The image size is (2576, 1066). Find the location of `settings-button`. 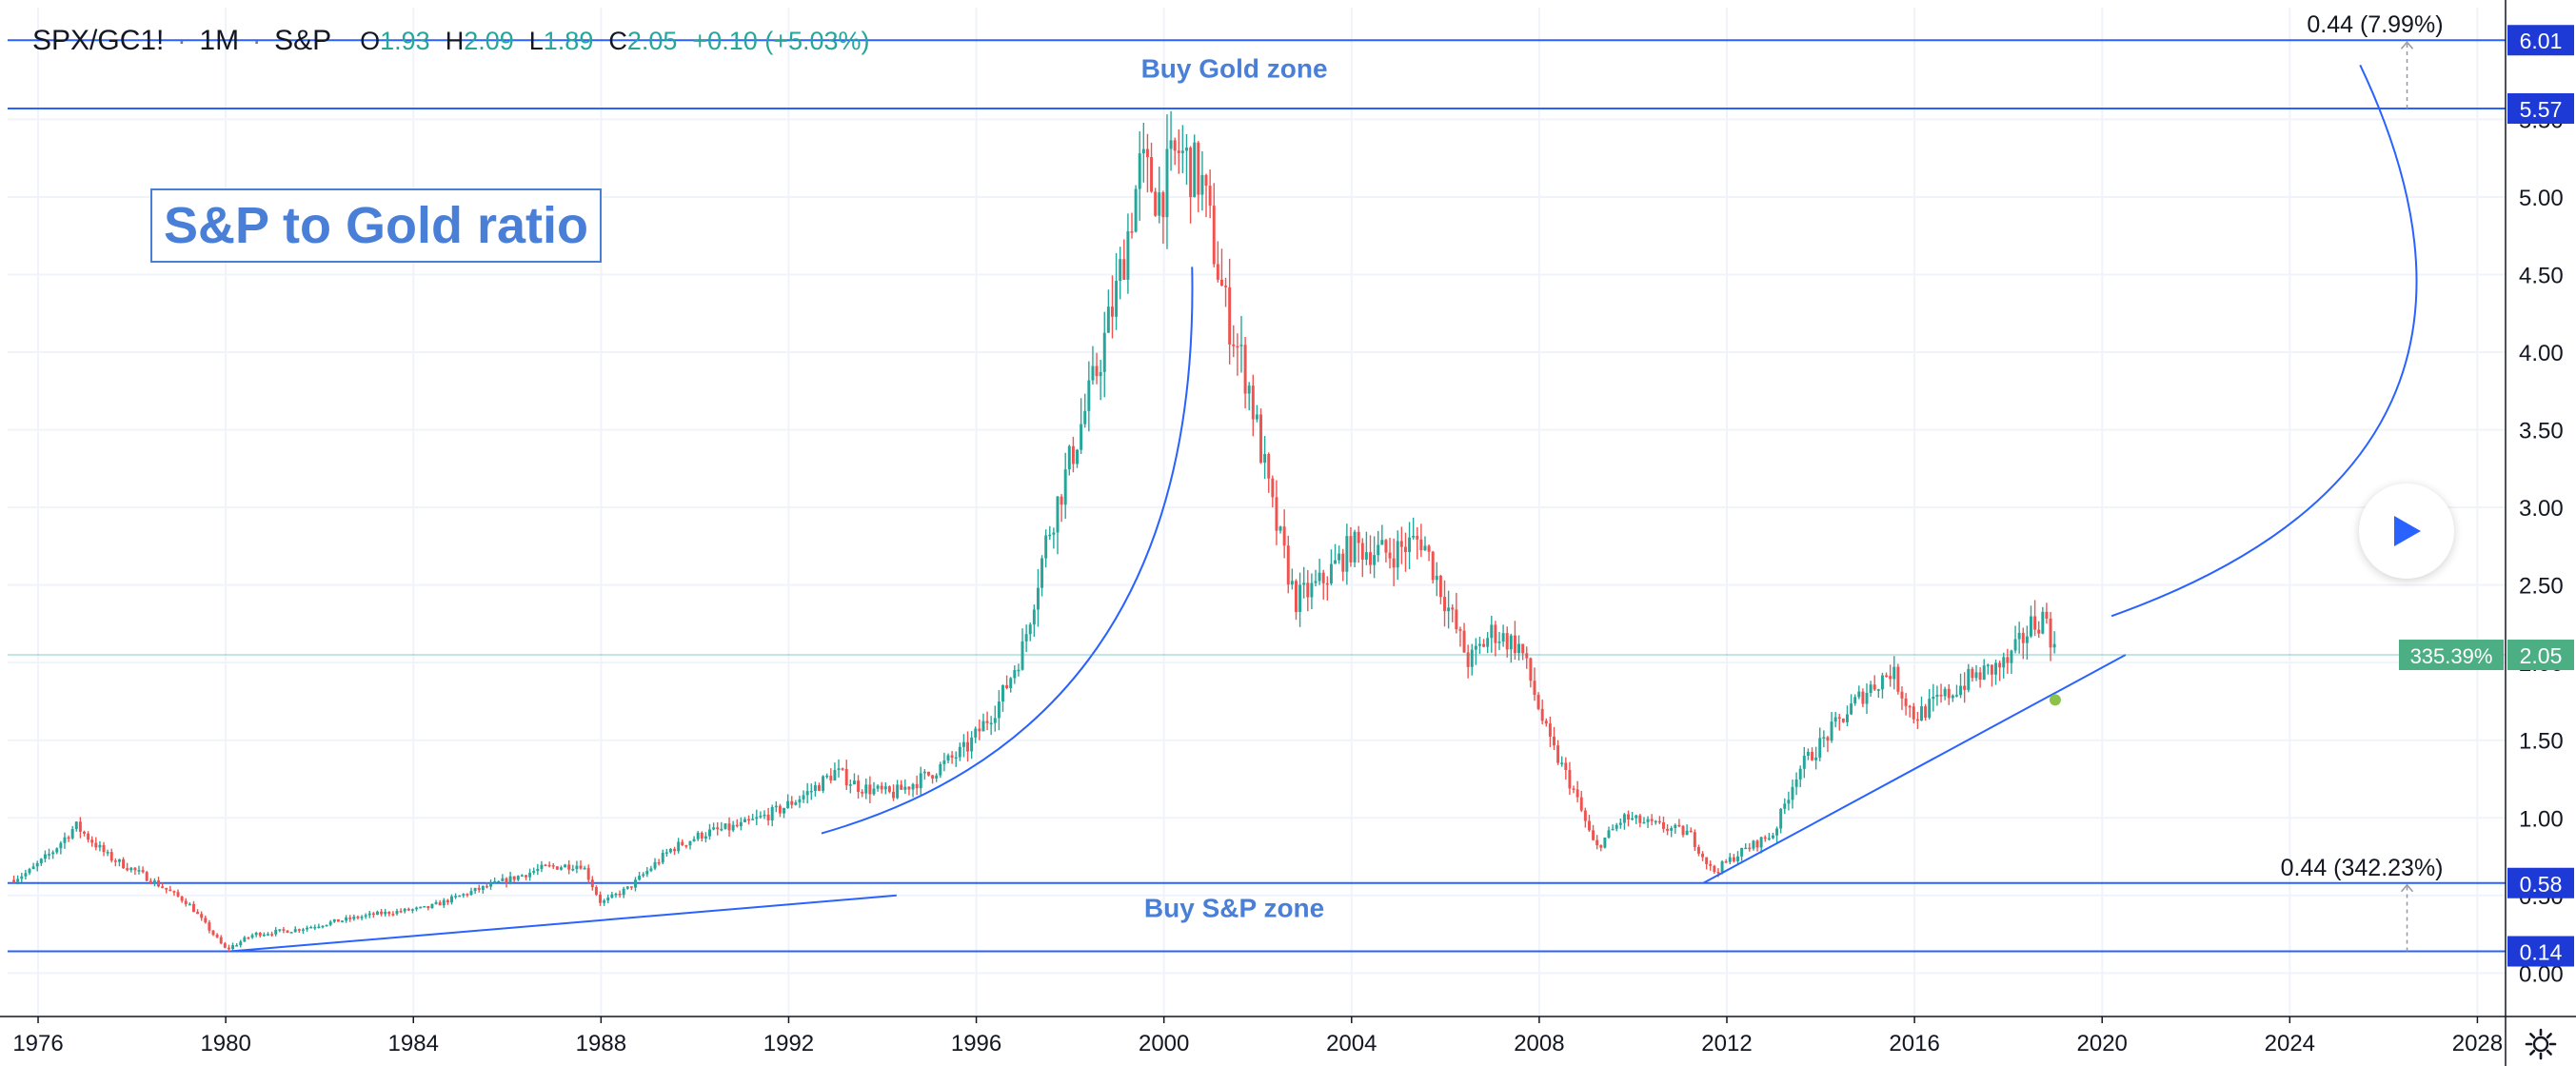

settings-button is located at coordinates (2541, 1044).